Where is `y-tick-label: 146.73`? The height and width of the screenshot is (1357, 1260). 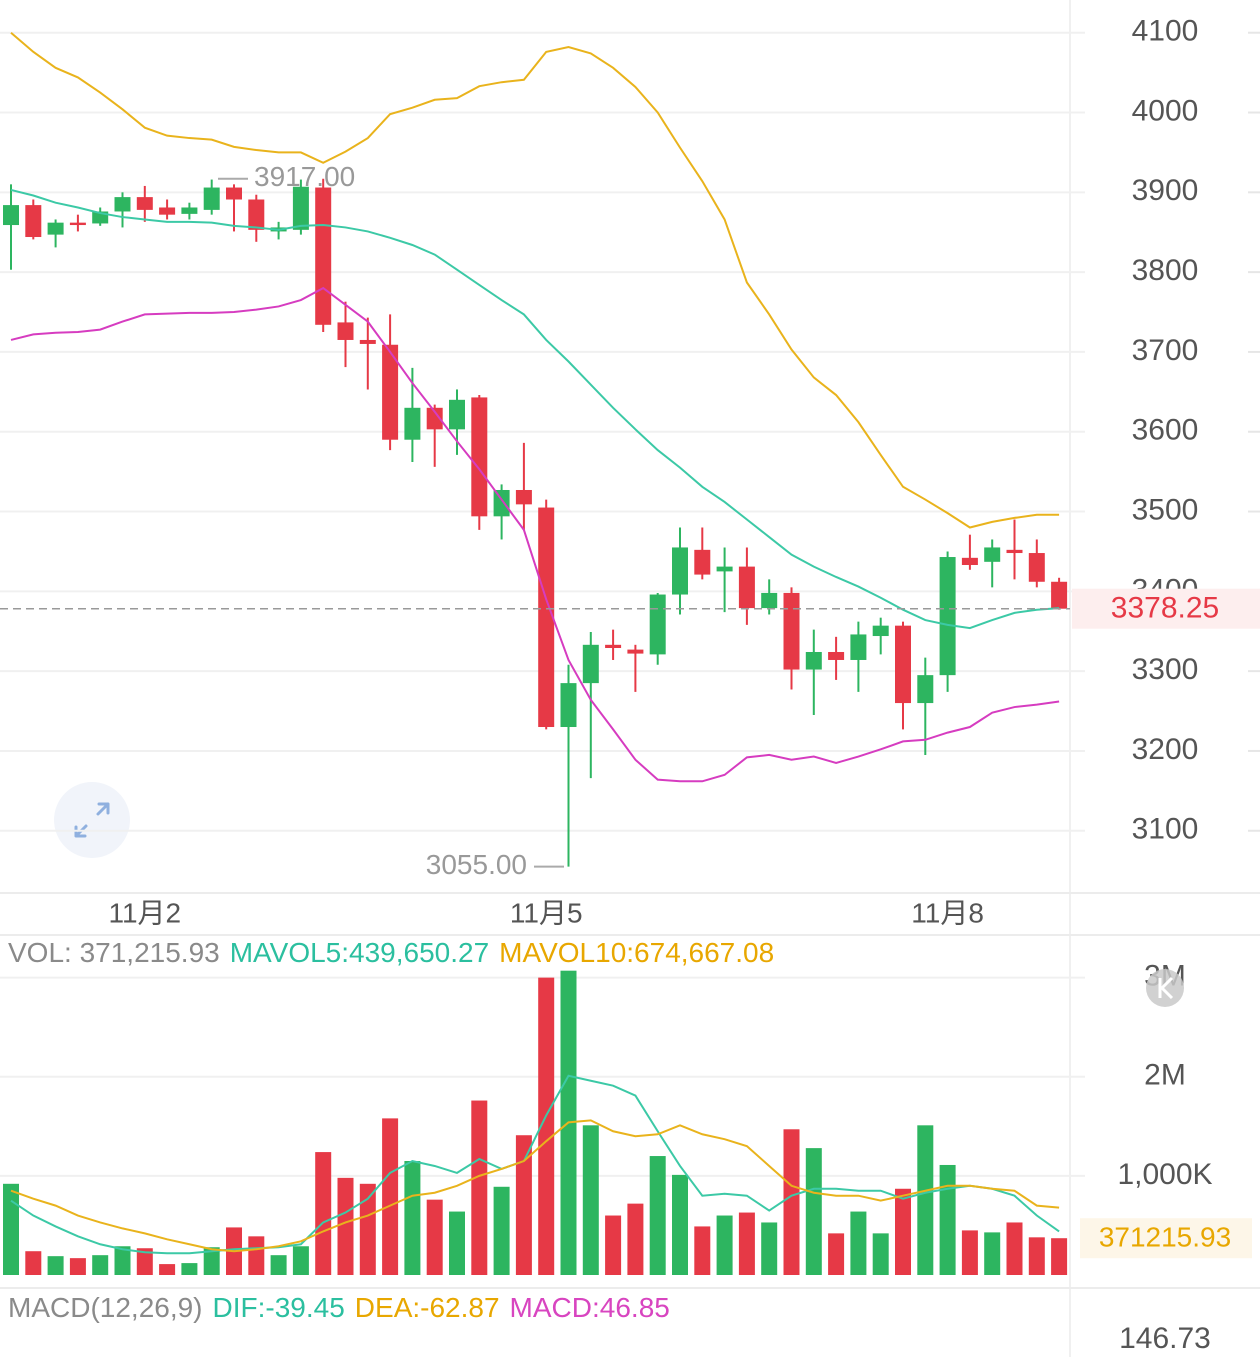
y-tick-label: 146.73 is located at coordinates (1165, 1338).